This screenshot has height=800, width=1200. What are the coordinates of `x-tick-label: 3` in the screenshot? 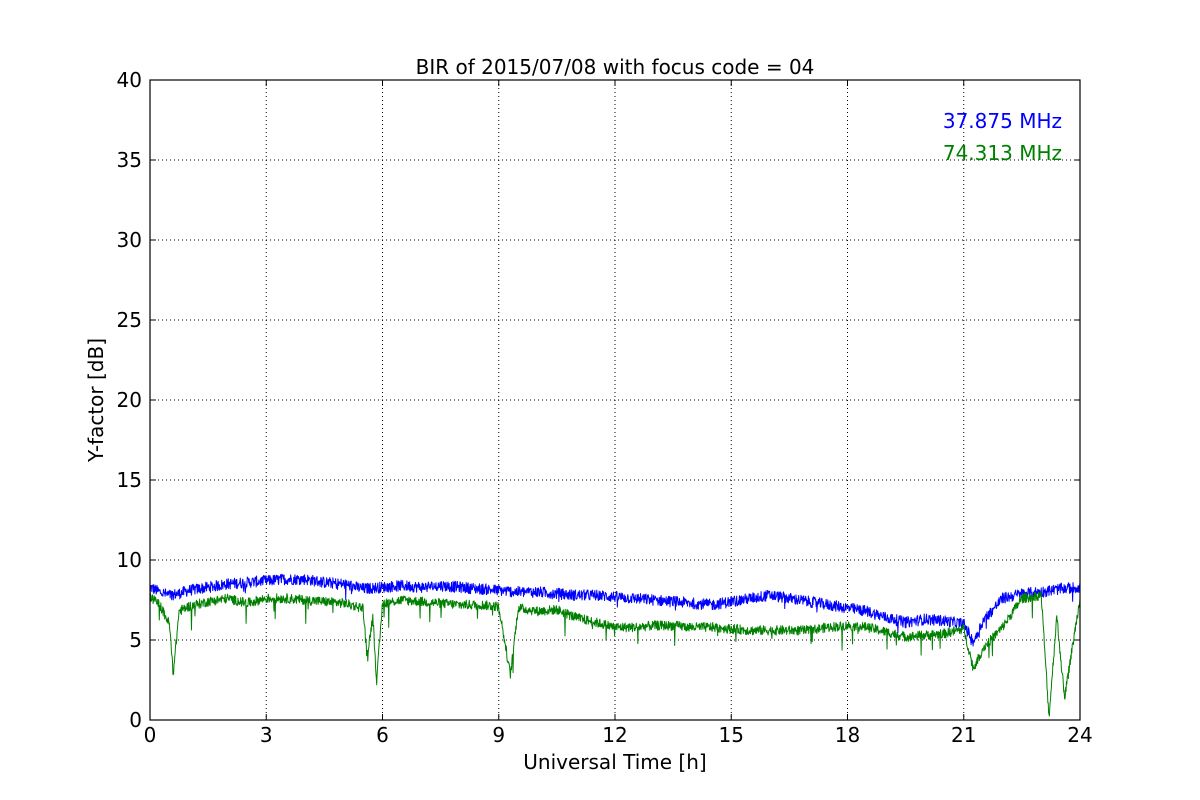 It's located at (266, 735).